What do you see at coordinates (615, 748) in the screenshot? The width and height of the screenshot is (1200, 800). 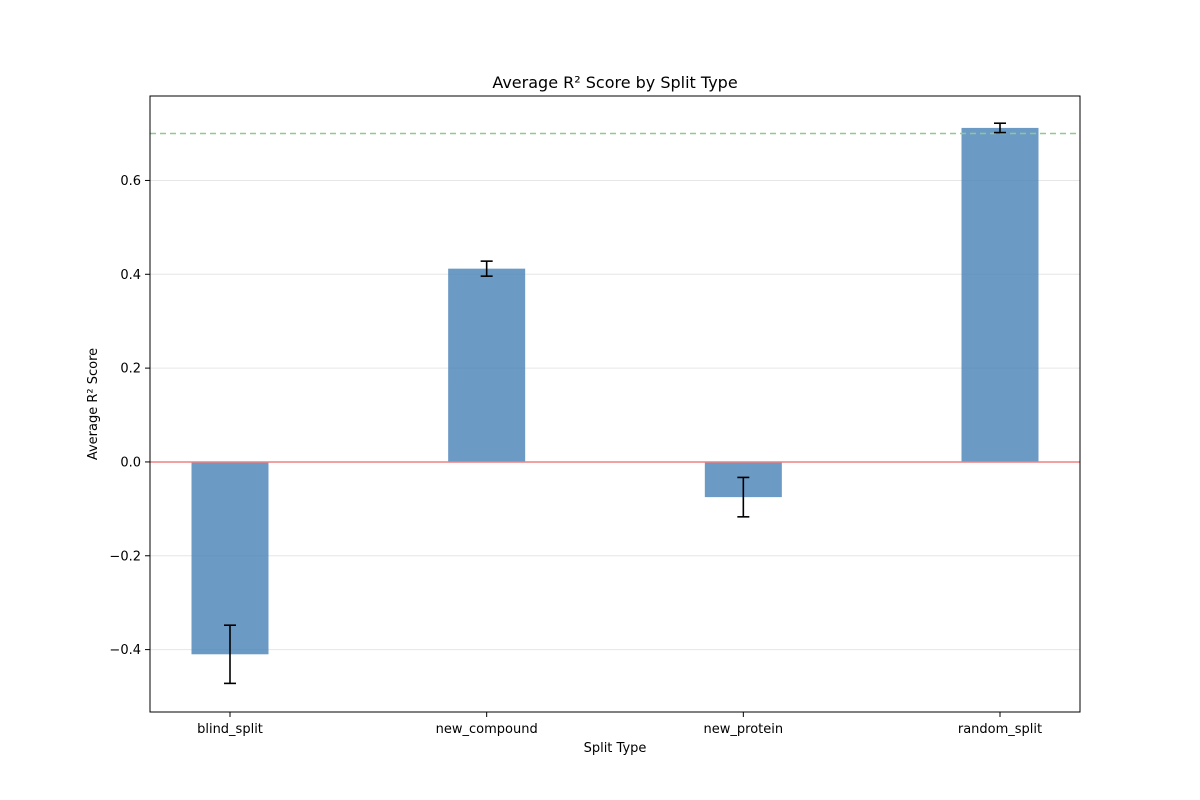 I see `x-axis-label: Split Type` at bounding box center [615, 748].